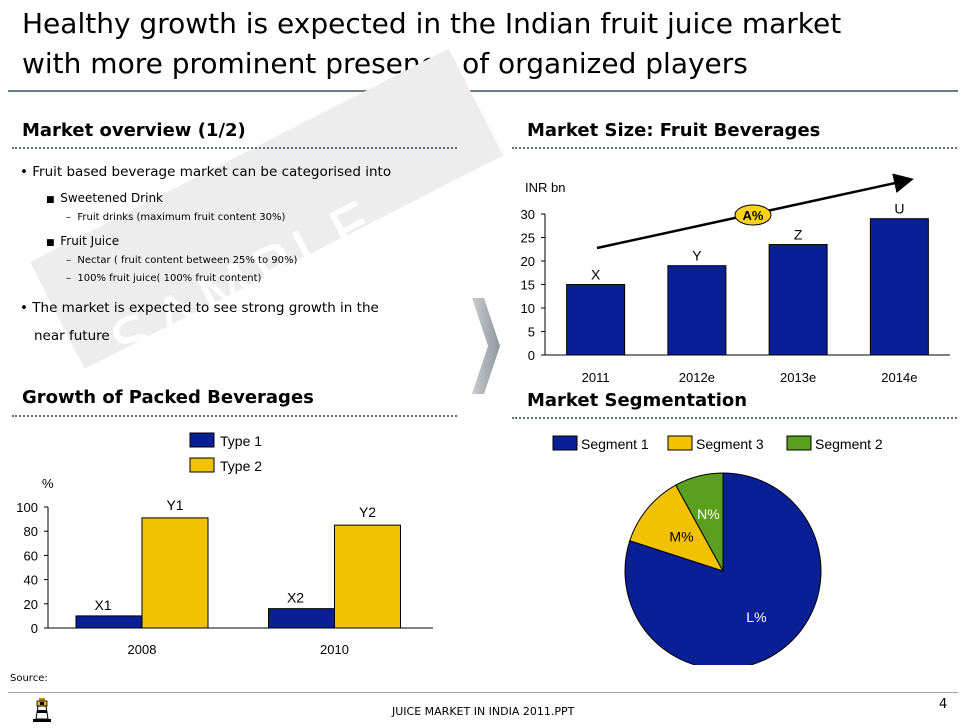 The width and height of the screenshot is (971, 728). Describe the element at coordinates (234, 416) in the screenshot. I see `packed-divider` at that location.